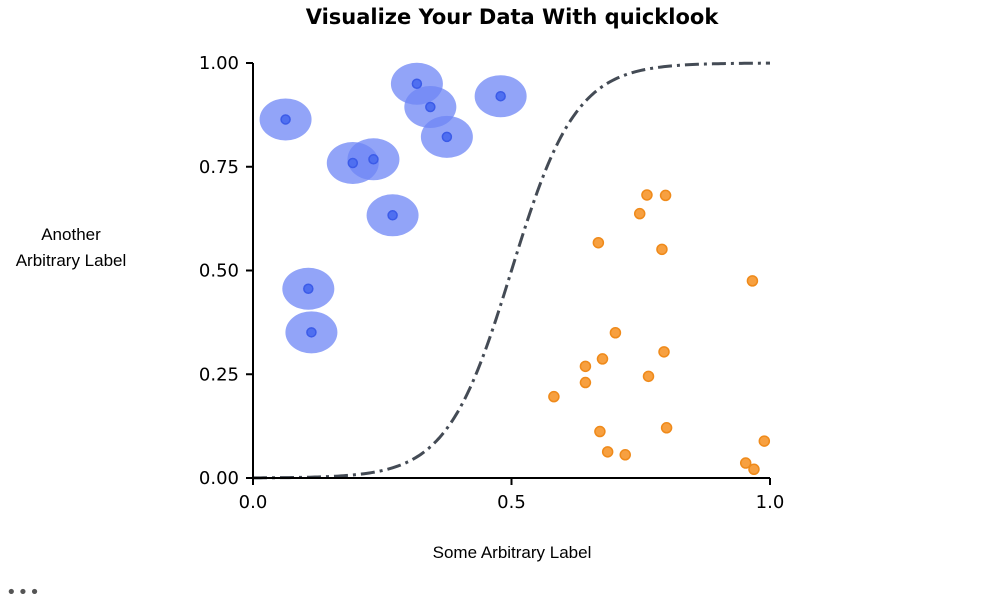  I want to click on y-tick-label: 0.25, so click(219, 374).